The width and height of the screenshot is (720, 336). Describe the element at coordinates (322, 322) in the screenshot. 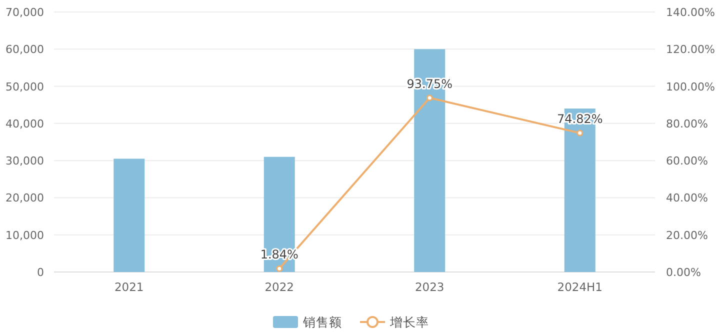

I see `legend-label: 销售额` at that location.